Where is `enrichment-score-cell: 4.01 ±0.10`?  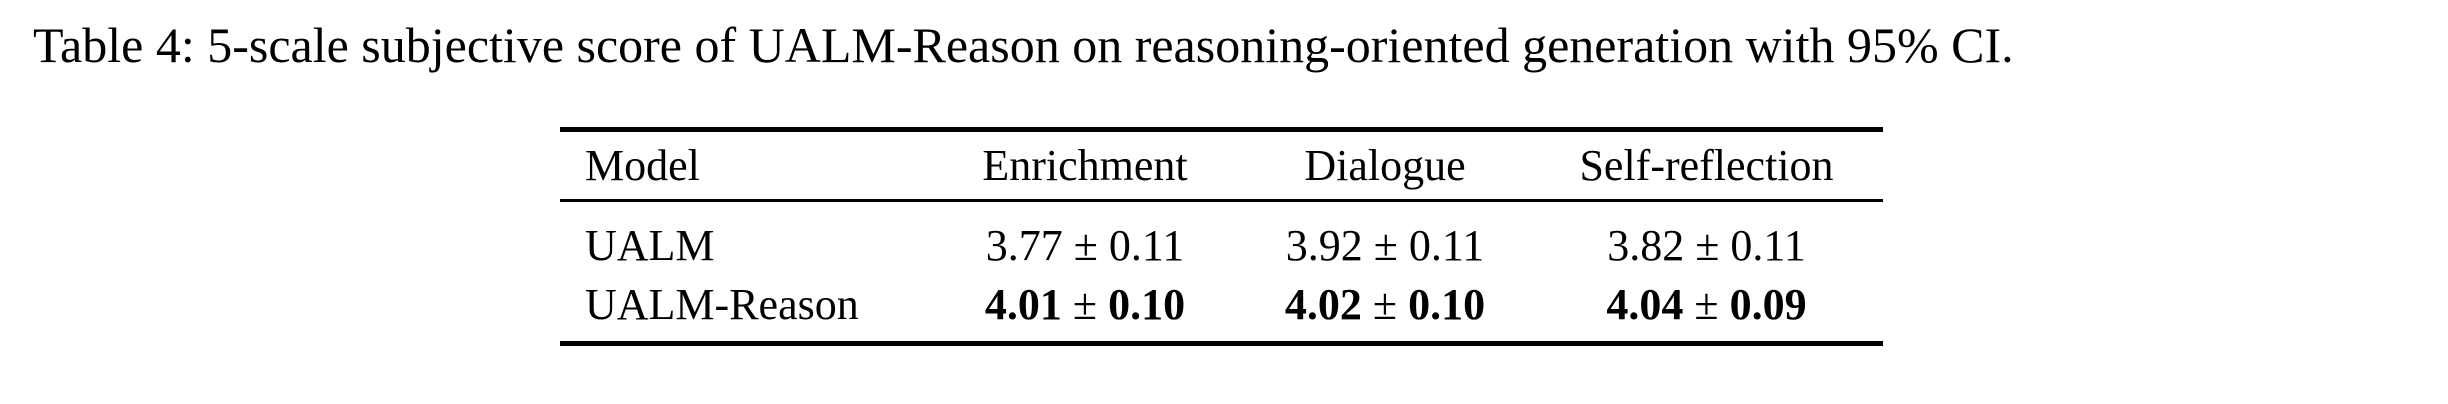 enrichment-score-cell: 4.01 ±0.10 is located at coordinates (1085, 311).